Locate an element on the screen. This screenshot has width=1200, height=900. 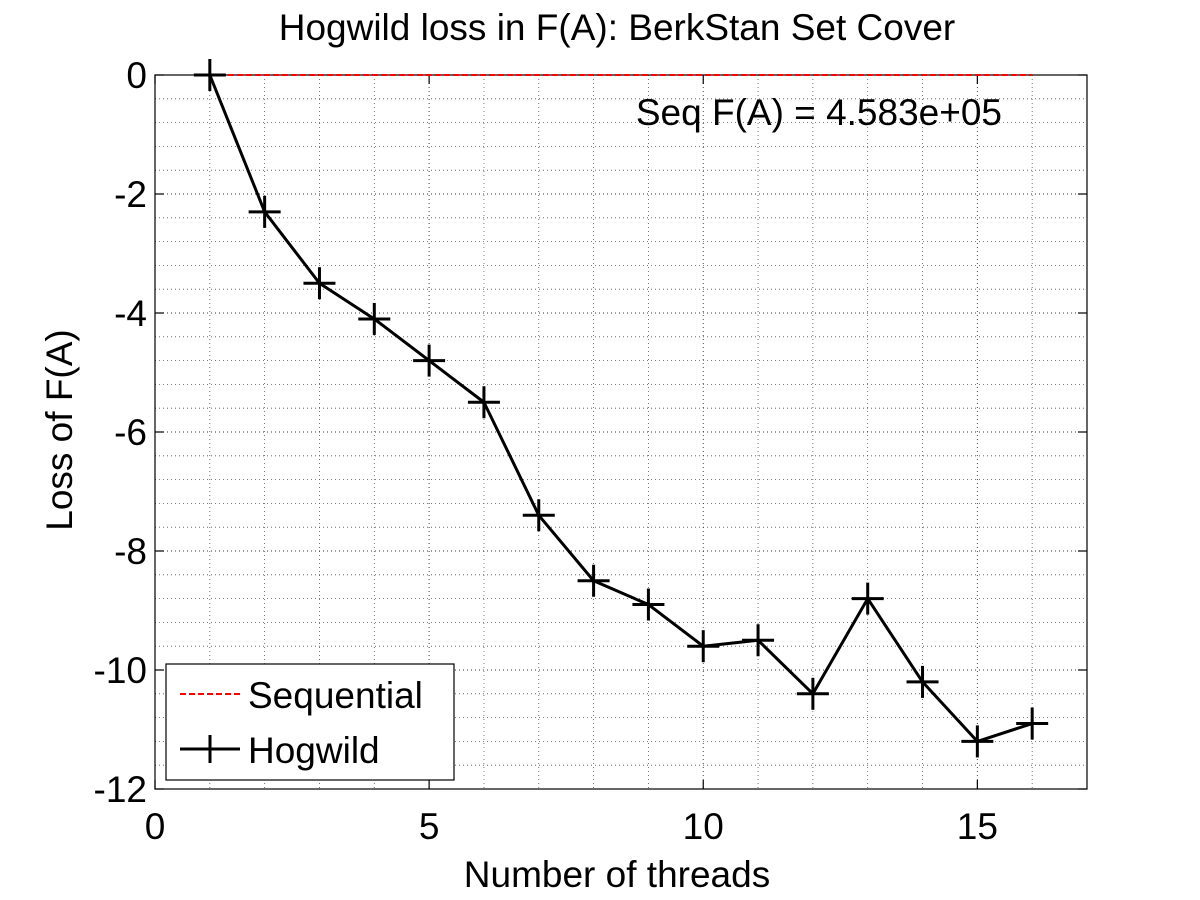
x-tick-label: 0 is located at coordinates (155, 826).